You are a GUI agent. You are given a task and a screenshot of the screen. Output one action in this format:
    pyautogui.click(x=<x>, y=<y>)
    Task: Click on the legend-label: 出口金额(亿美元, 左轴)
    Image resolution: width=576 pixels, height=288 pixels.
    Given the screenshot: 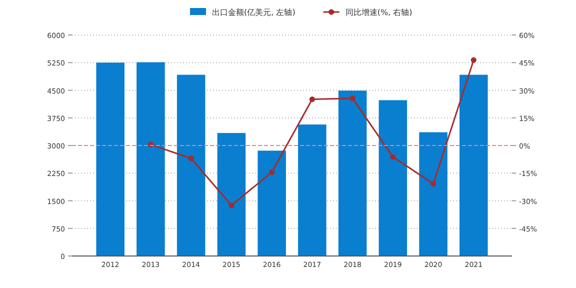 What is the action you would take?
    pyautogui.click(x=254, y=12)
    